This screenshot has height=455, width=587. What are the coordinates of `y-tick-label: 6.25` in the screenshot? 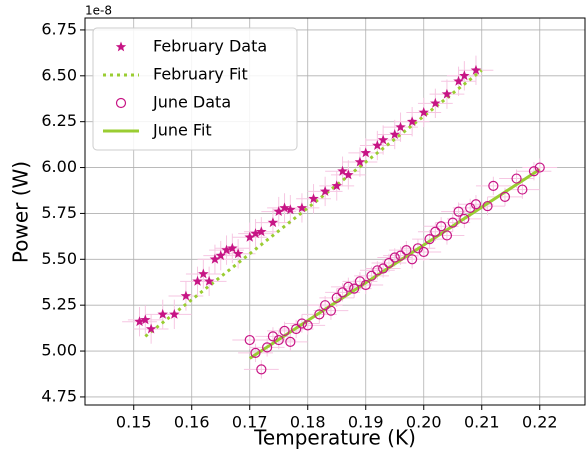 It's located at (59, 120).